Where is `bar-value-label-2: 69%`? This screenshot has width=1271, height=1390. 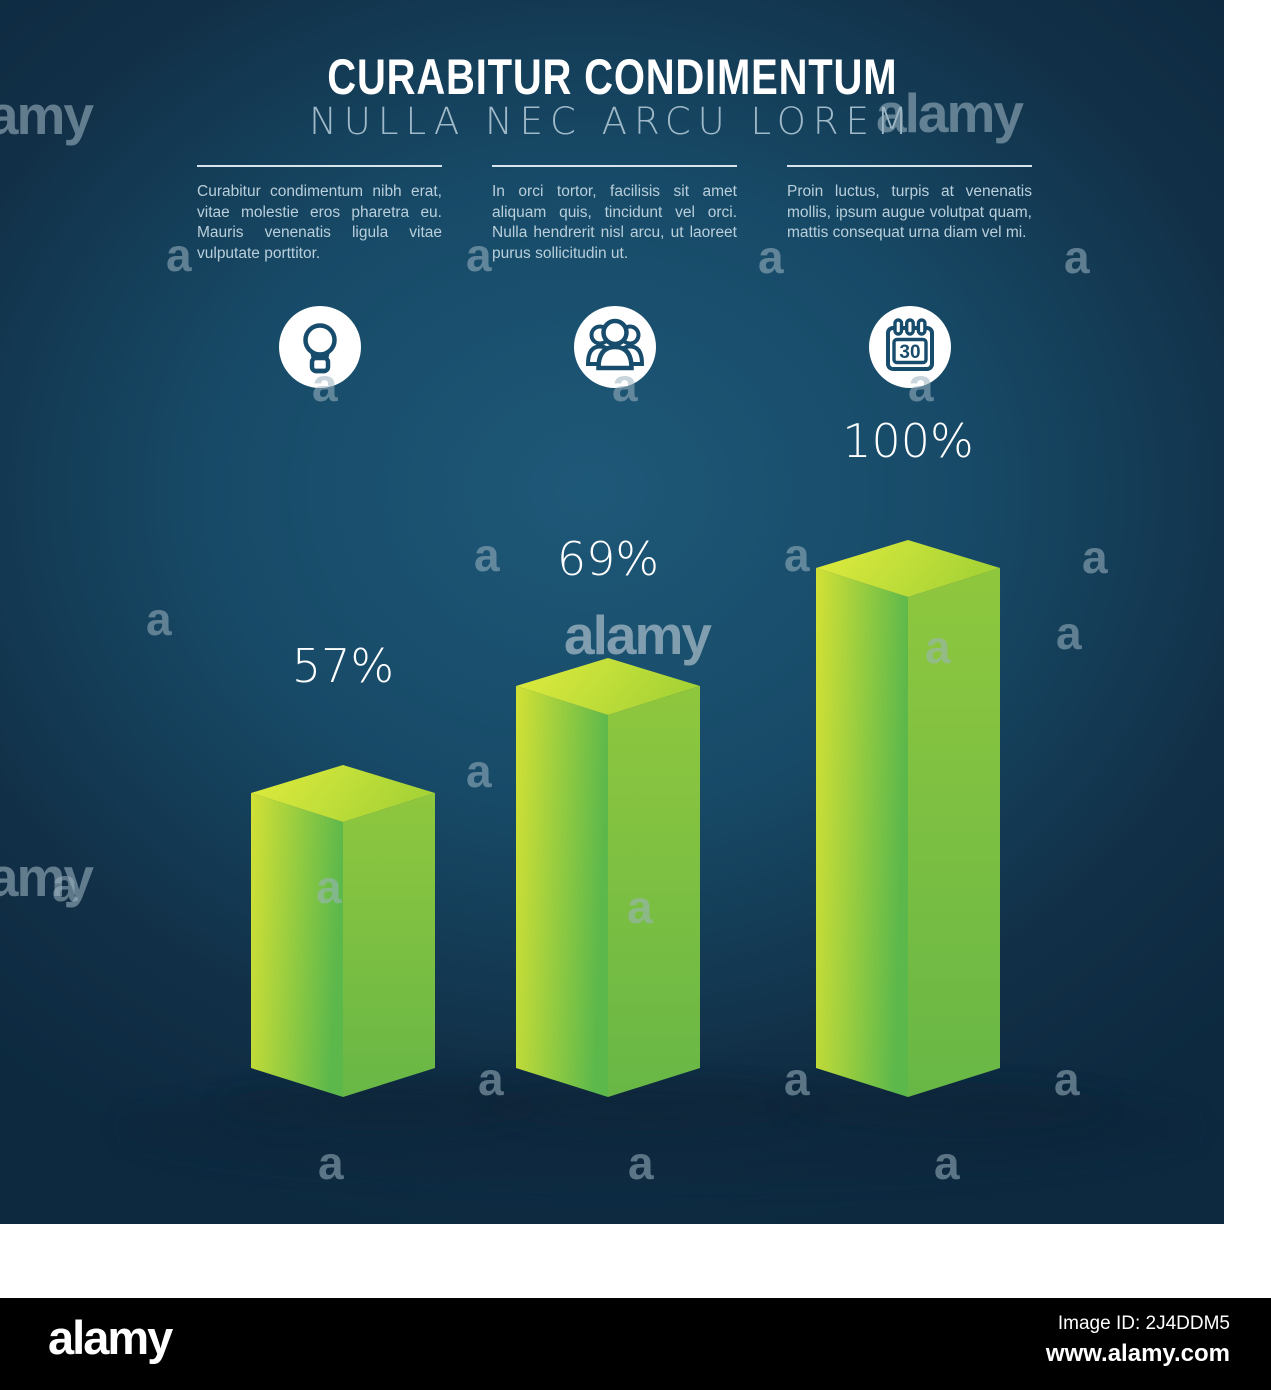 bar-value-label-2: 69% is located at coordinates (608, 559).